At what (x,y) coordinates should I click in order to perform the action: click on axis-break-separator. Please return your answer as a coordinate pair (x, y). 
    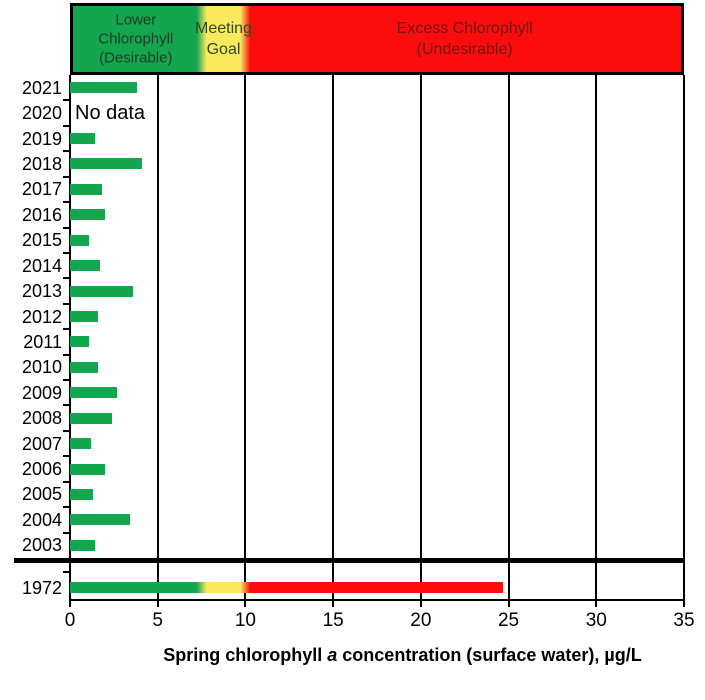
    Looking at the image, I should click on (349, 560).